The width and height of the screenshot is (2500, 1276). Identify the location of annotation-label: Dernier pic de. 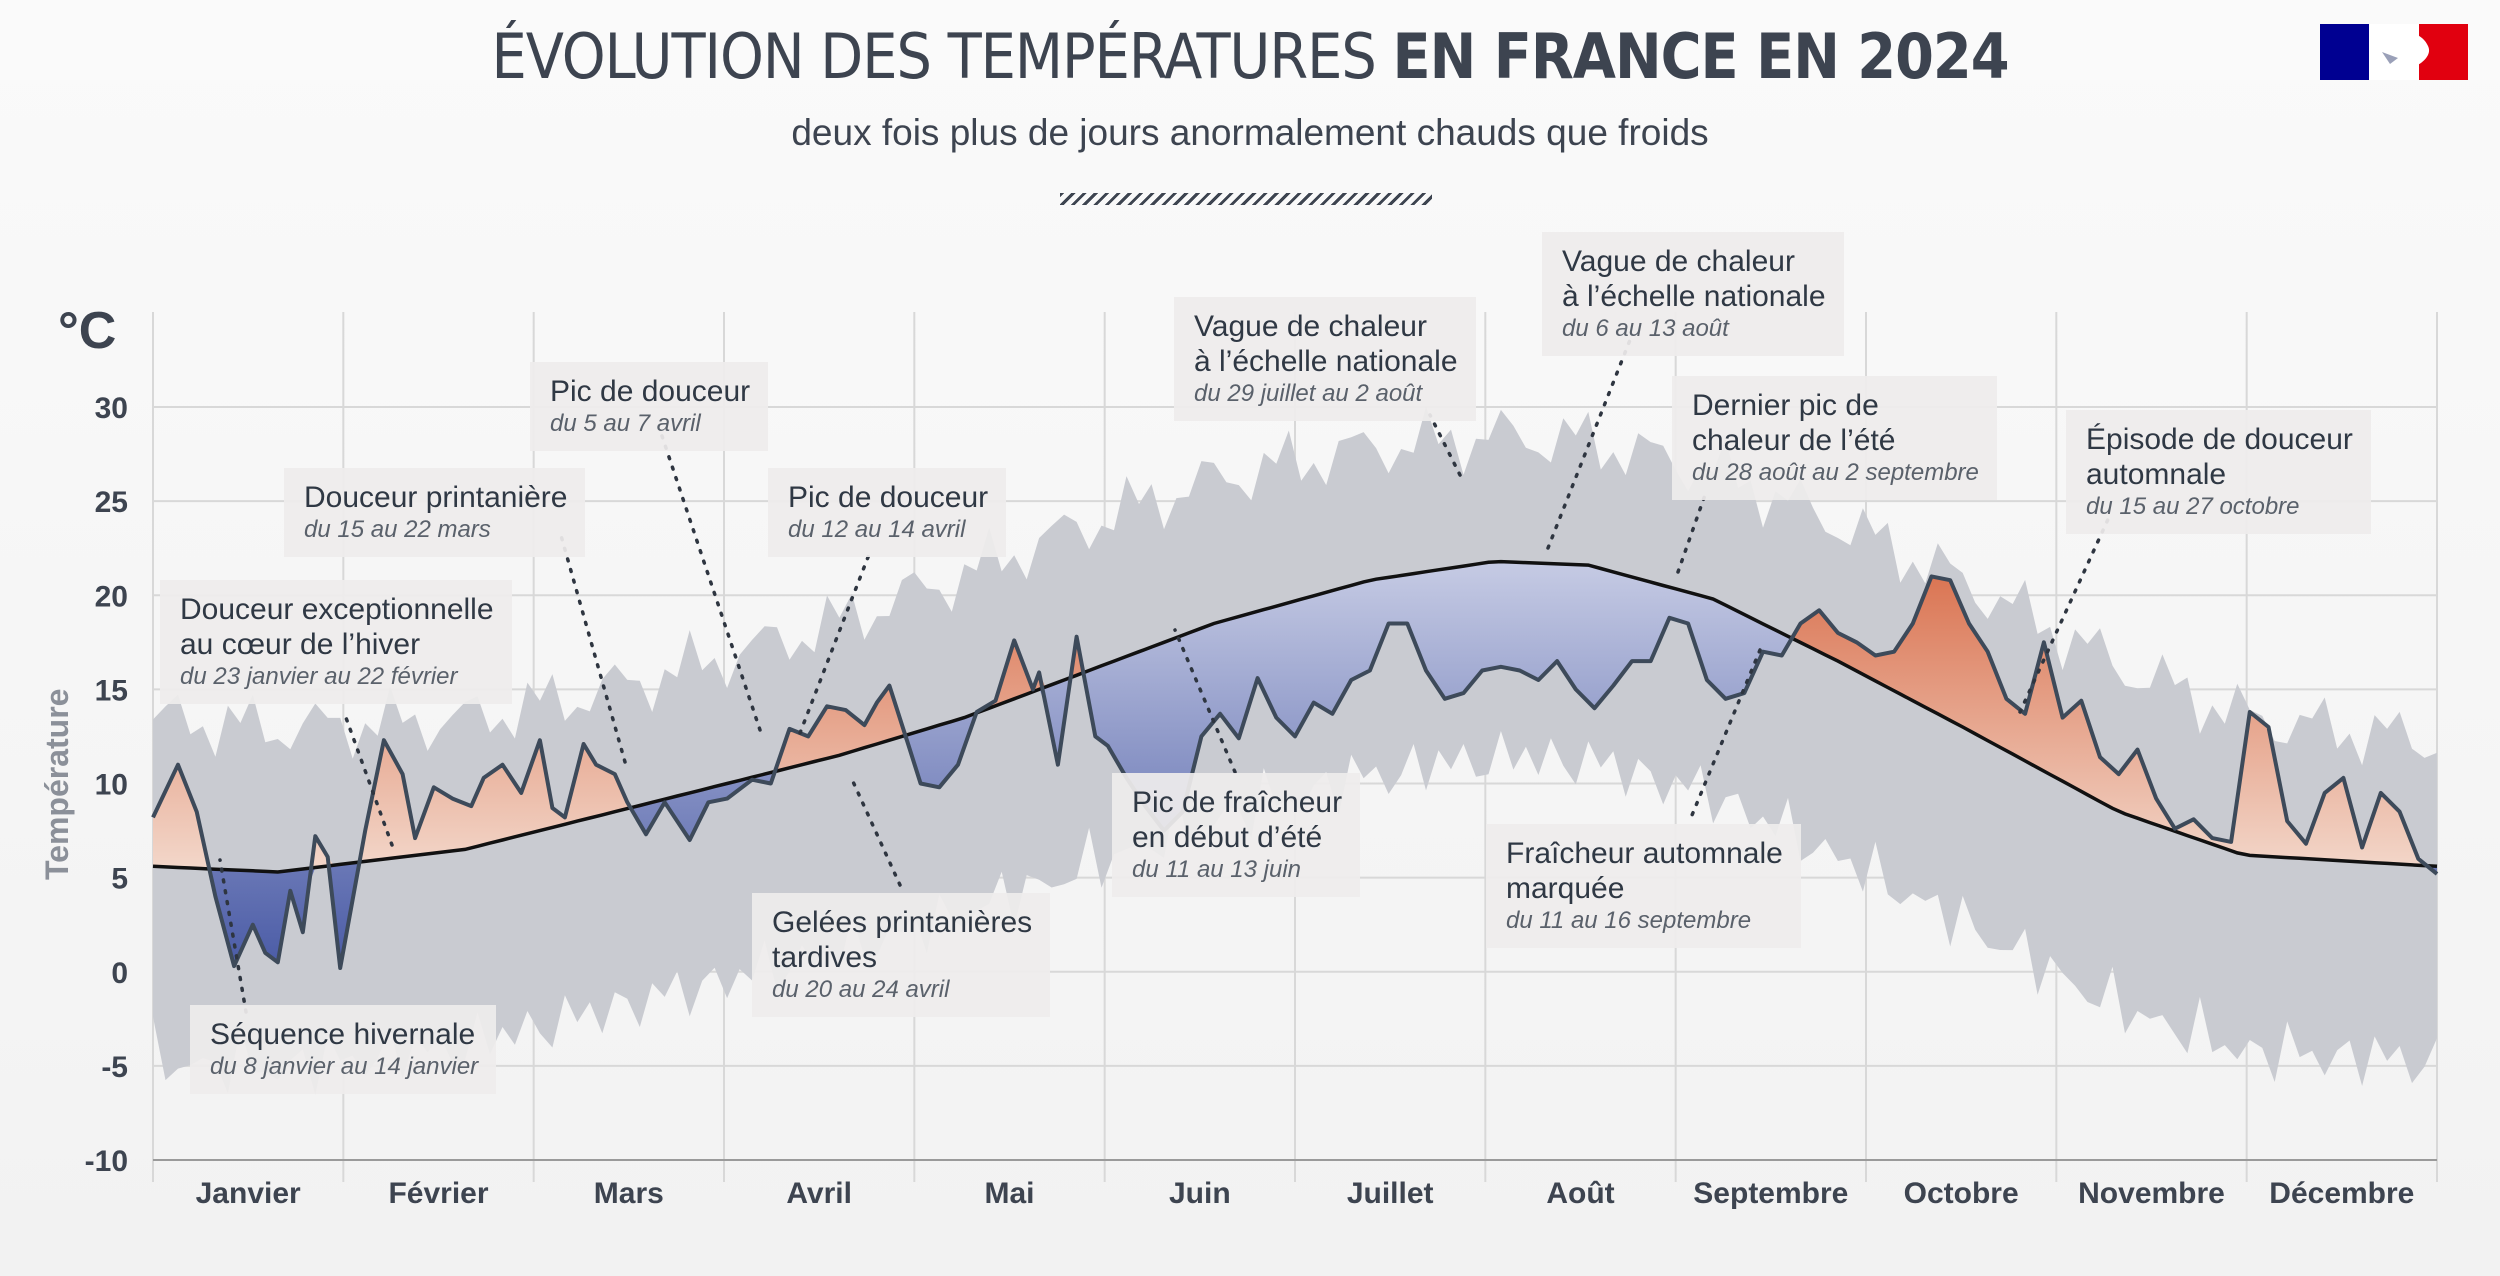
(1785, 405).